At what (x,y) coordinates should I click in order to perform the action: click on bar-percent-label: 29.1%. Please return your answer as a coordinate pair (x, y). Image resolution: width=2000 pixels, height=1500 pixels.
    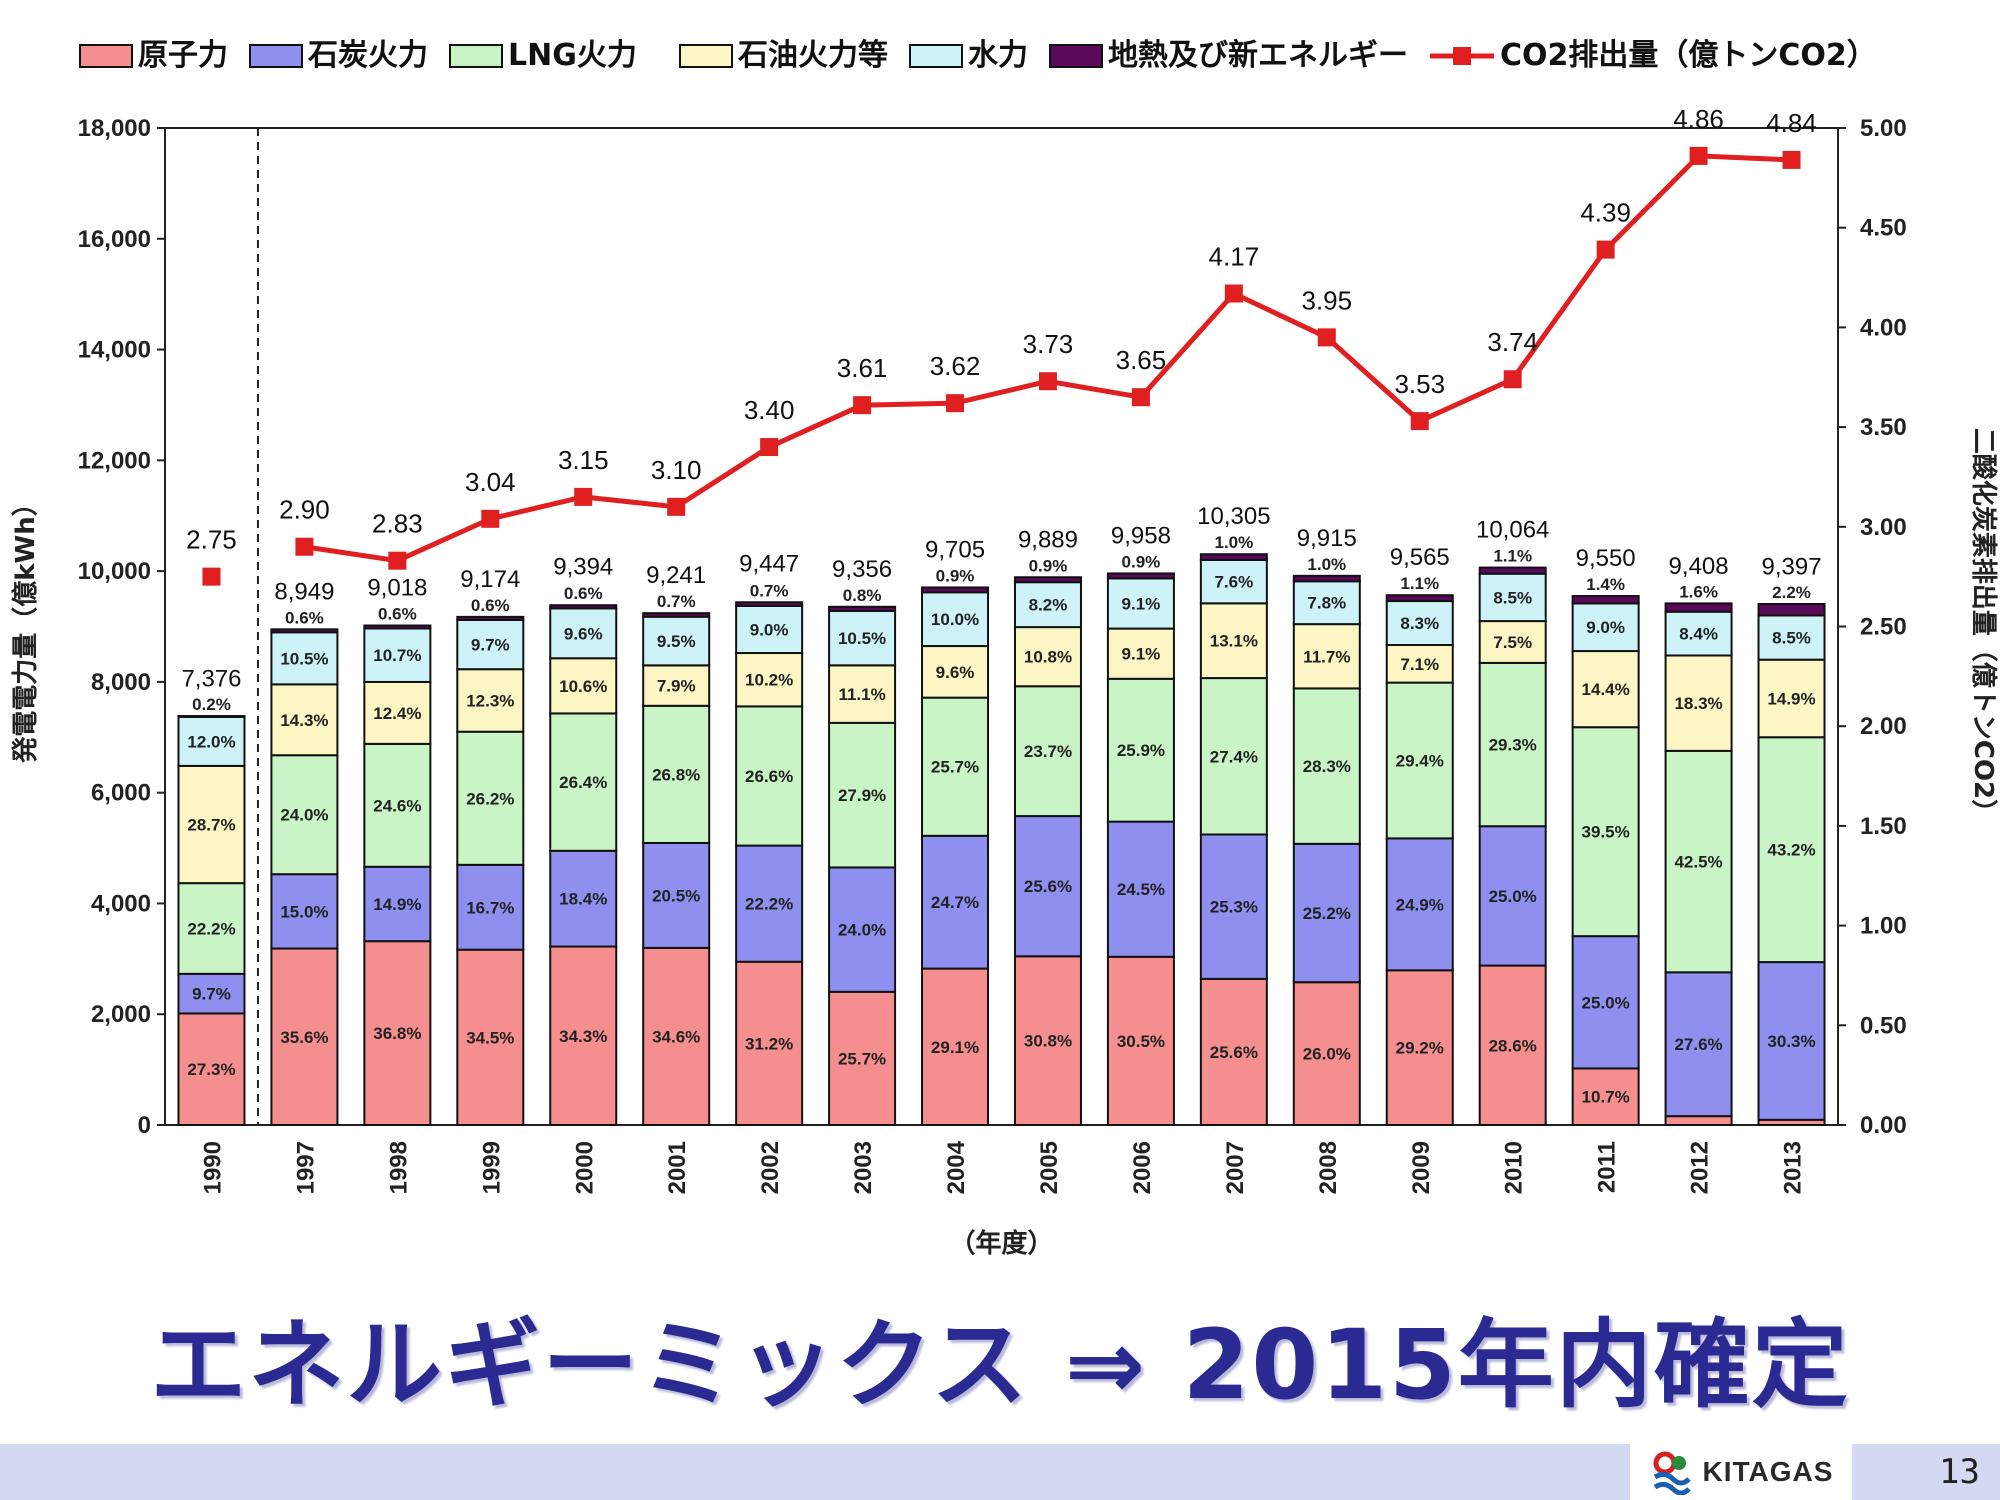
    Looking at the image, I should click on (955, 1047).